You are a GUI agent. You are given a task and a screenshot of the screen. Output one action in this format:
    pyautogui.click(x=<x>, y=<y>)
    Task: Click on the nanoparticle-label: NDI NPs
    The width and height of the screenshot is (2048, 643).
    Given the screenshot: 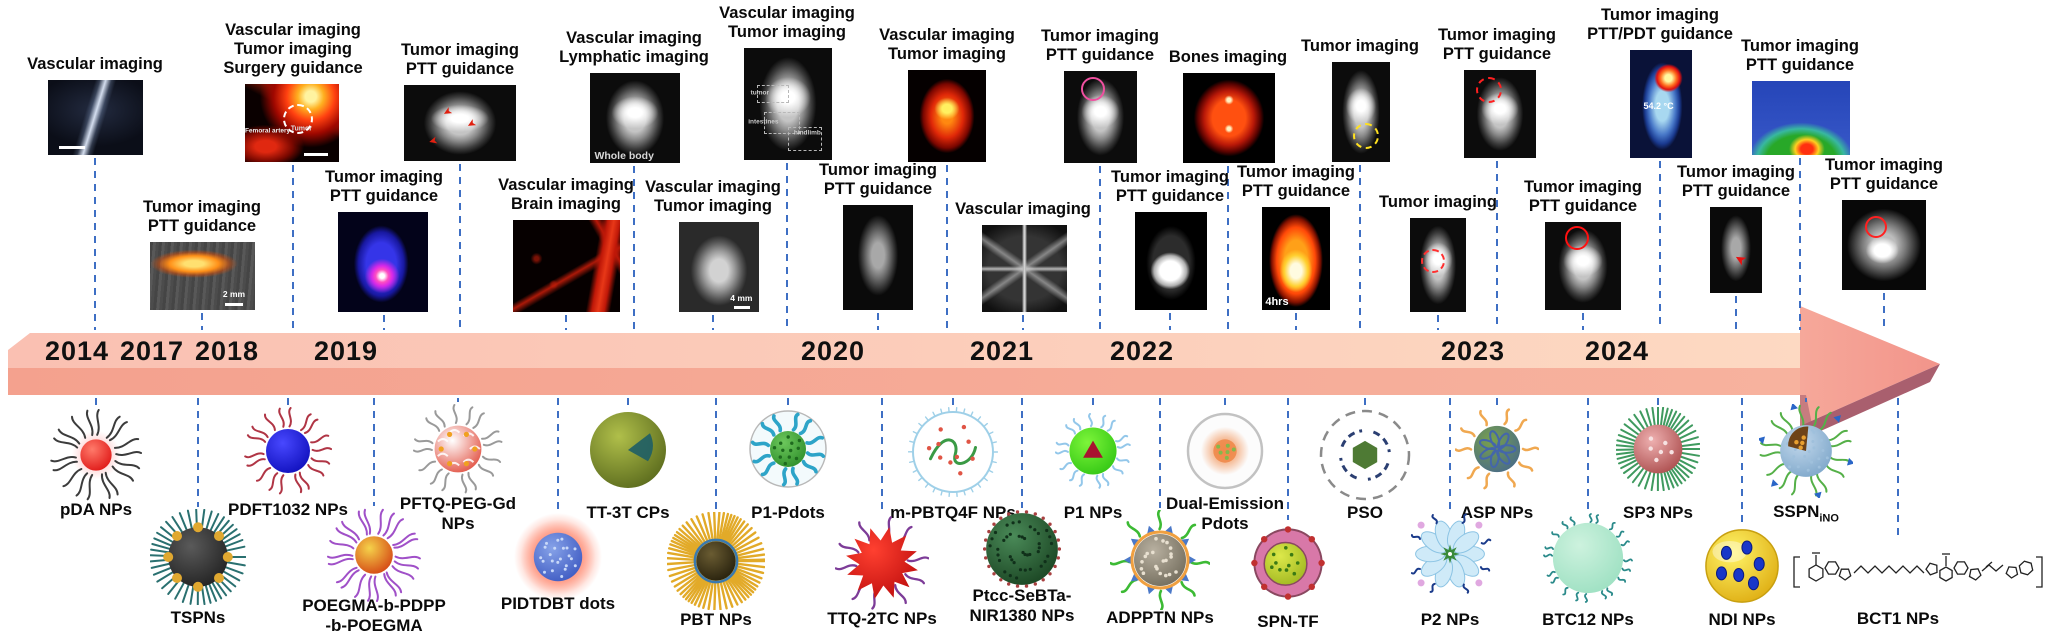 What is the action you would take?
    pyautogui.click(x=1742, y=619)
    